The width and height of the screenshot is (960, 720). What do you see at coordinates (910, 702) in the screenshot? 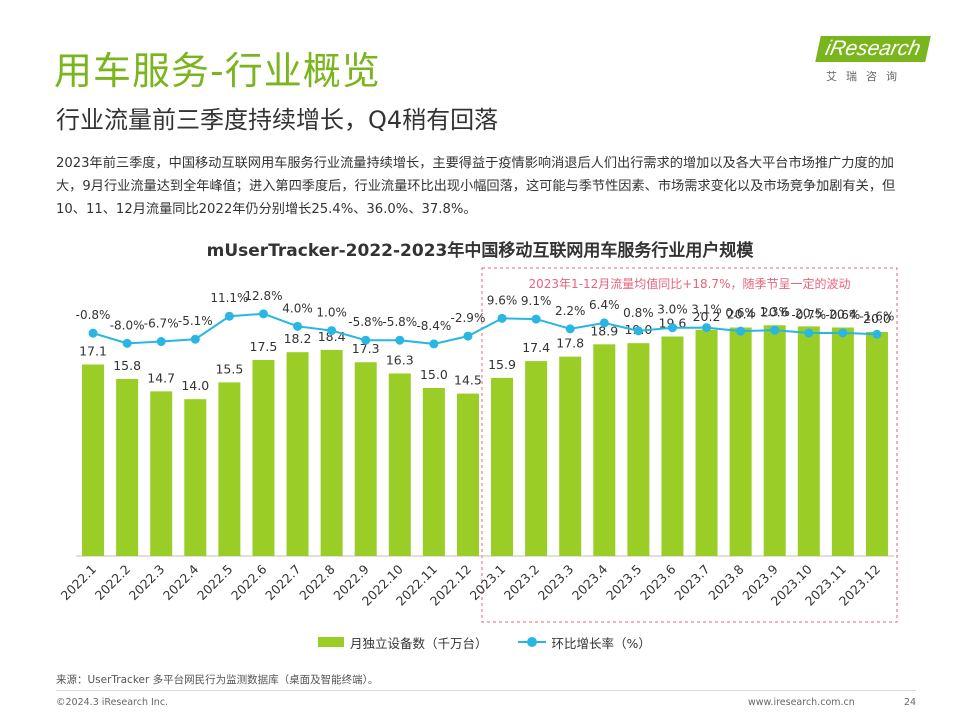
I see `page-number: 24` at bounding box center [910, 702].